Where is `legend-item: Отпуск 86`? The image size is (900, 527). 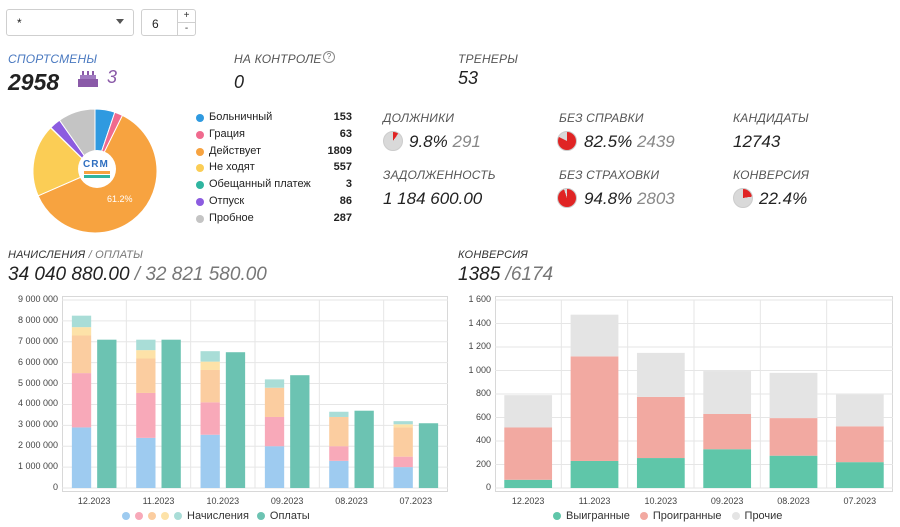 legend-item: Отпуск 86 is located at coordinates (274, 203).